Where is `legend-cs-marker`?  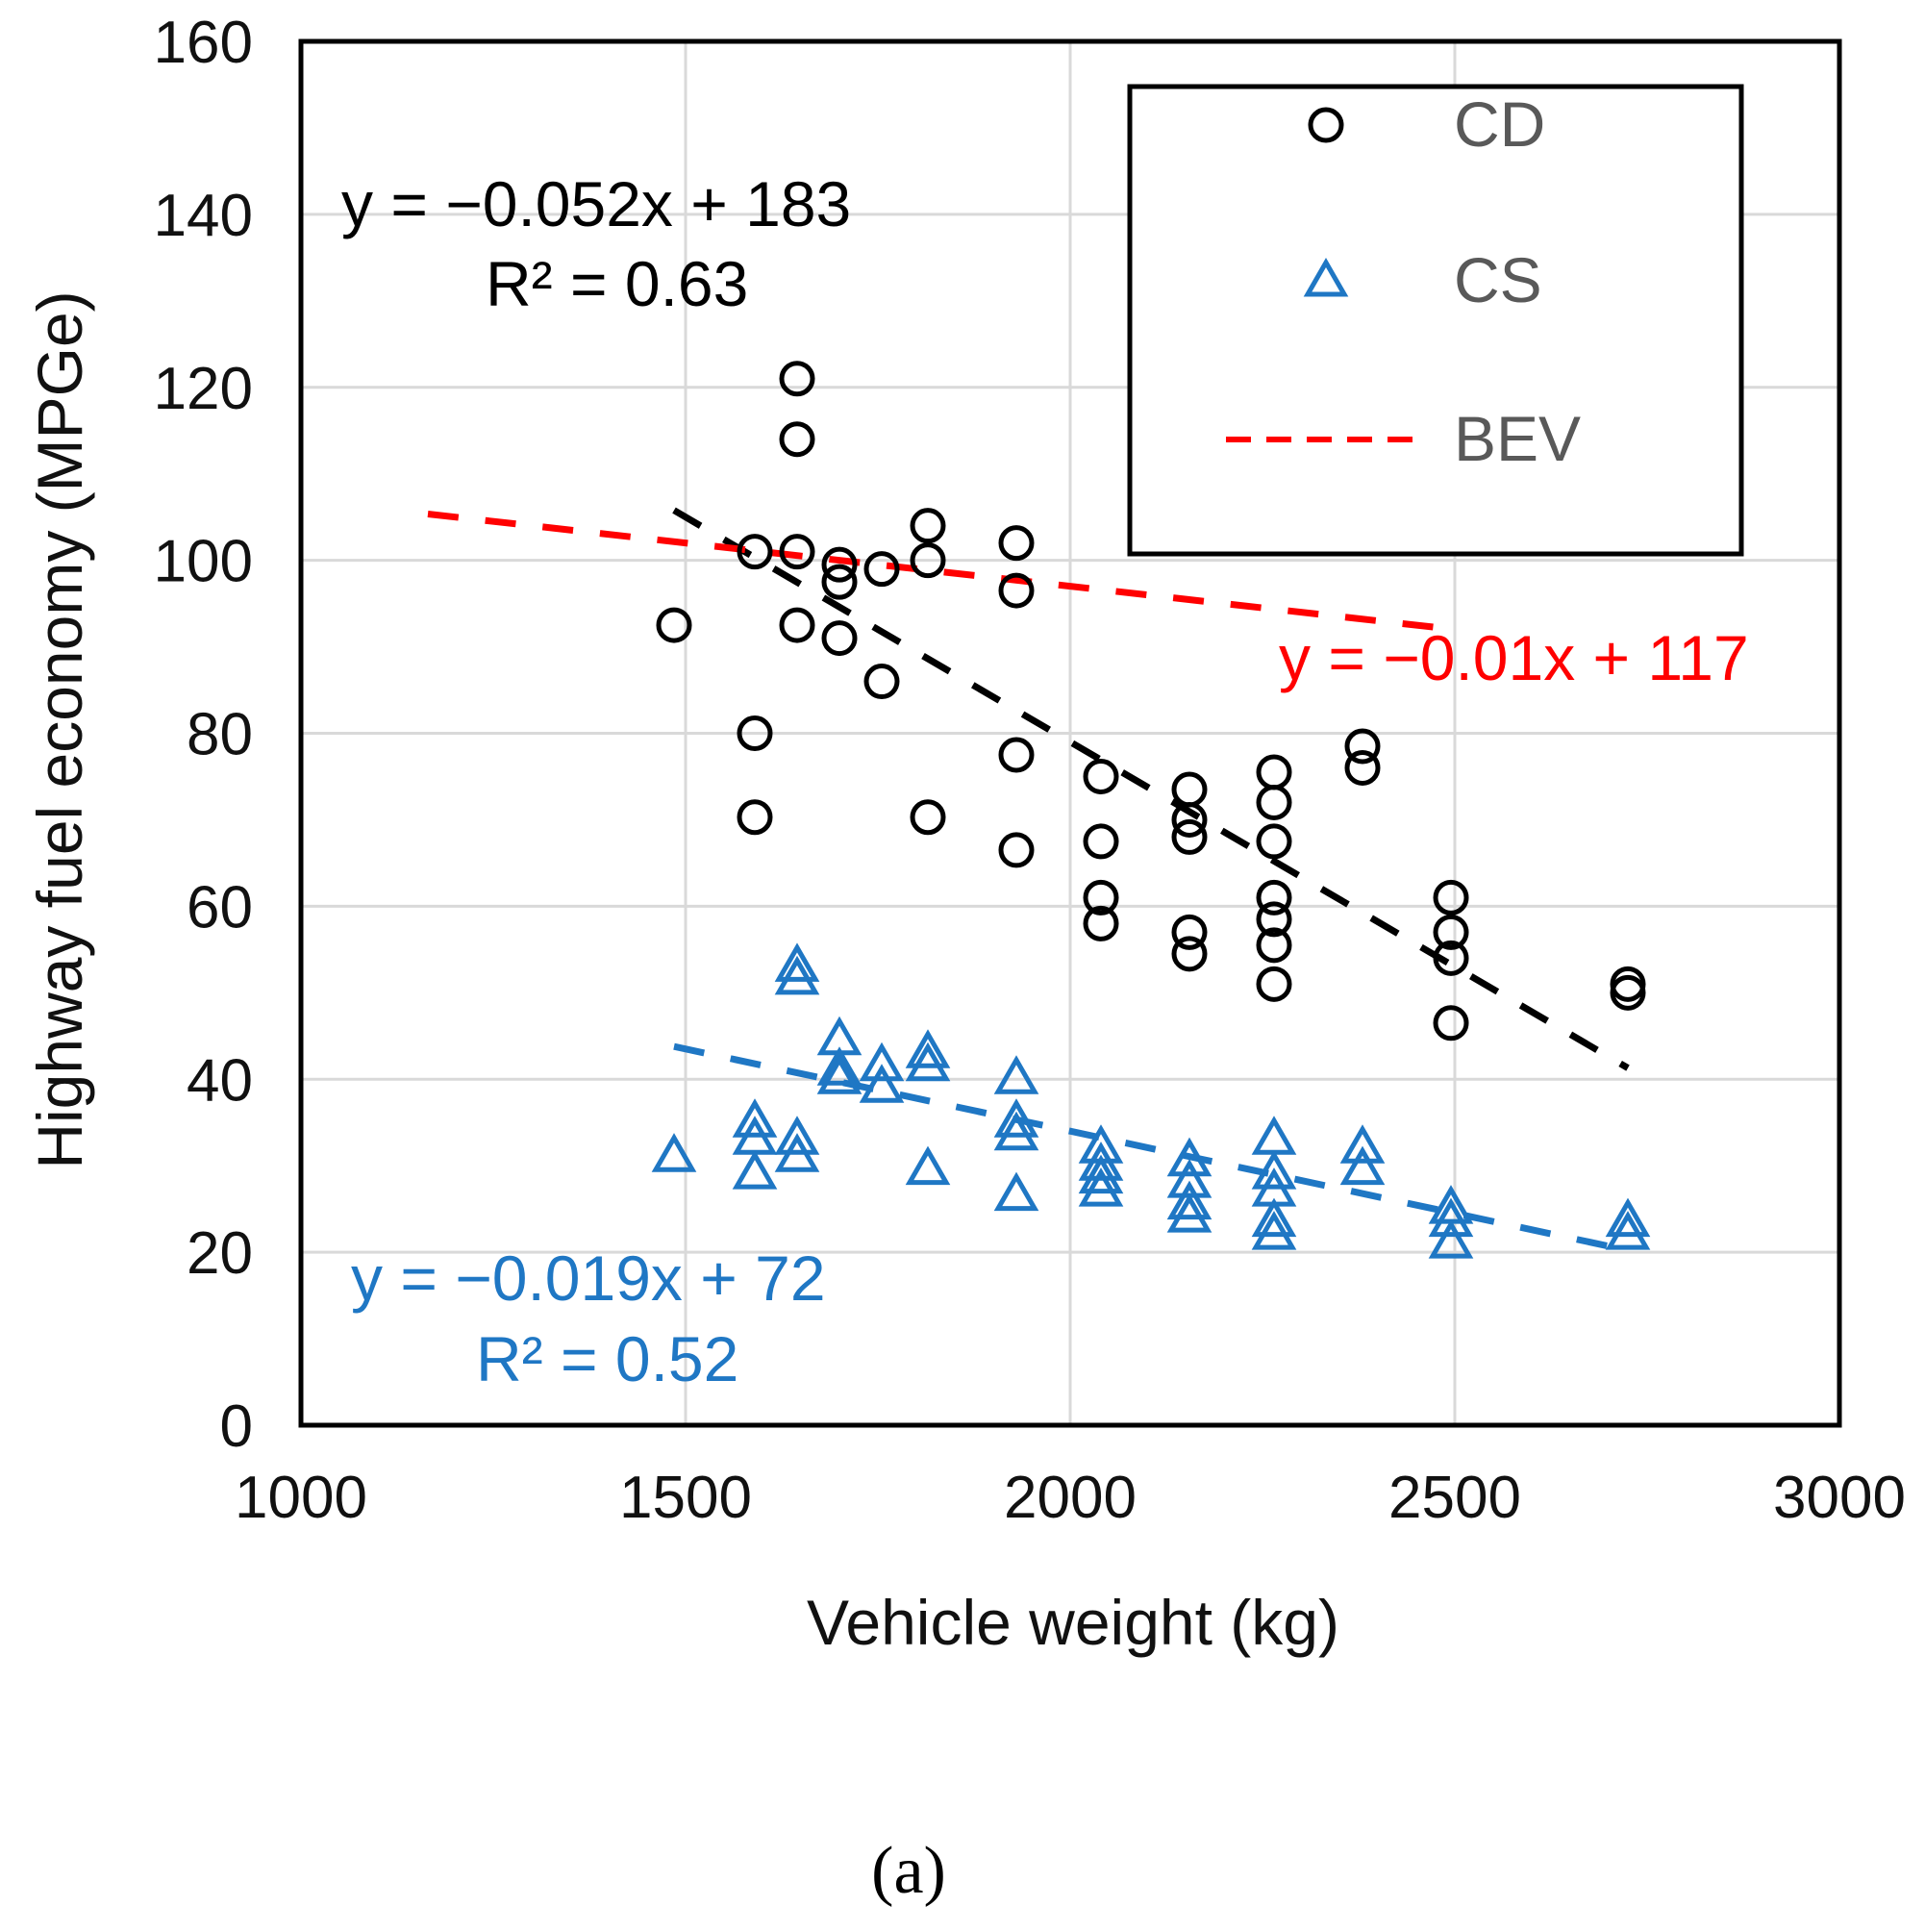
legend-cs-marker is located at coordinates (1326, 277).